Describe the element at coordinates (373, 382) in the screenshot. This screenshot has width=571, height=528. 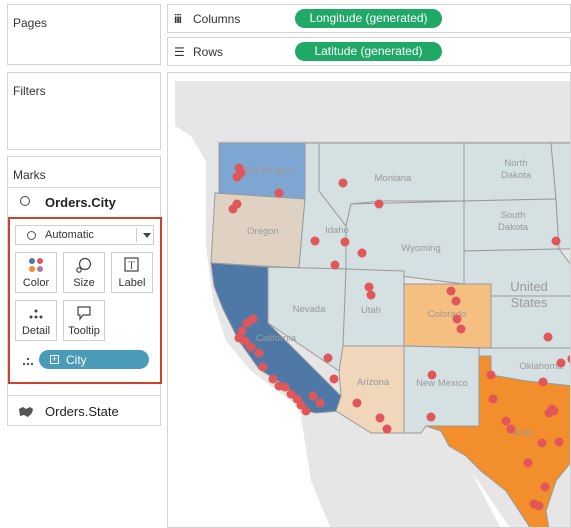
I see `label-arizona: Arizona` at that location.